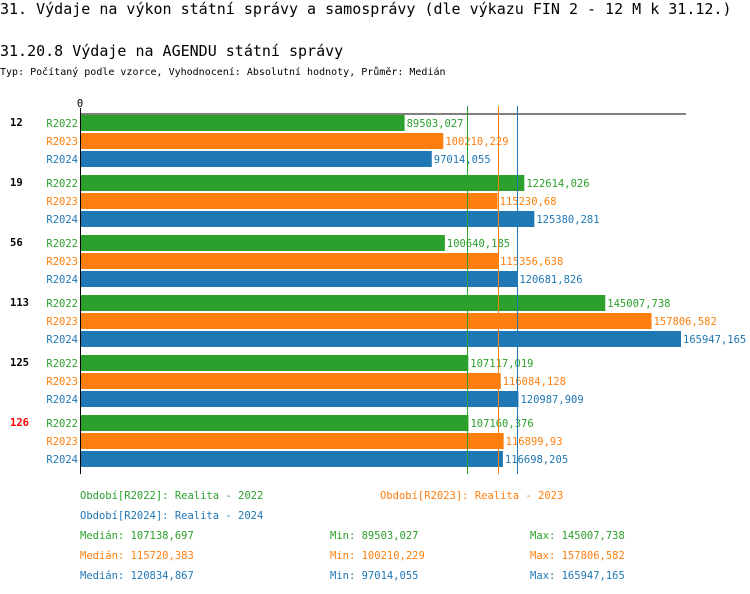  I want to click on bar-value-label: 122614,026, so click(557, 184).